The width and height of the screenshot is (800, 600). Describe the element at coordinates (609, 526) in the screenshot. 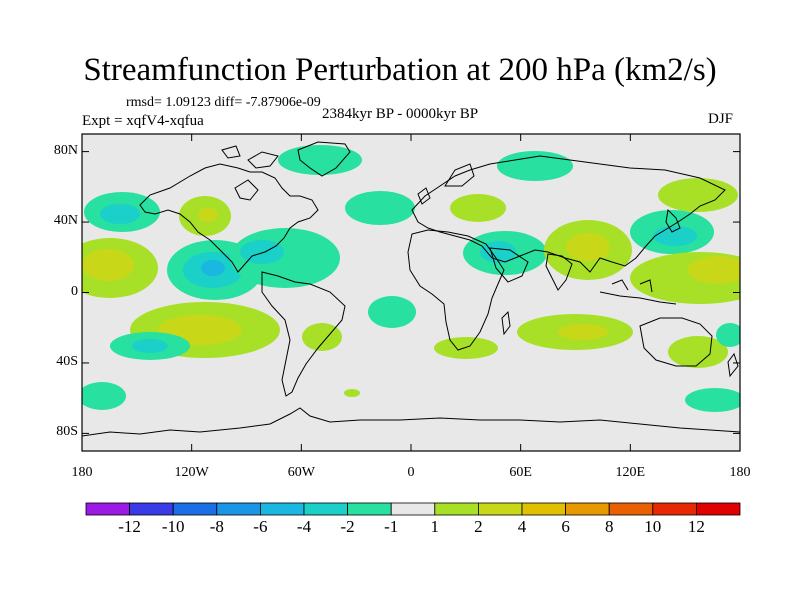

I see `colorbar-label: 8` at that location.